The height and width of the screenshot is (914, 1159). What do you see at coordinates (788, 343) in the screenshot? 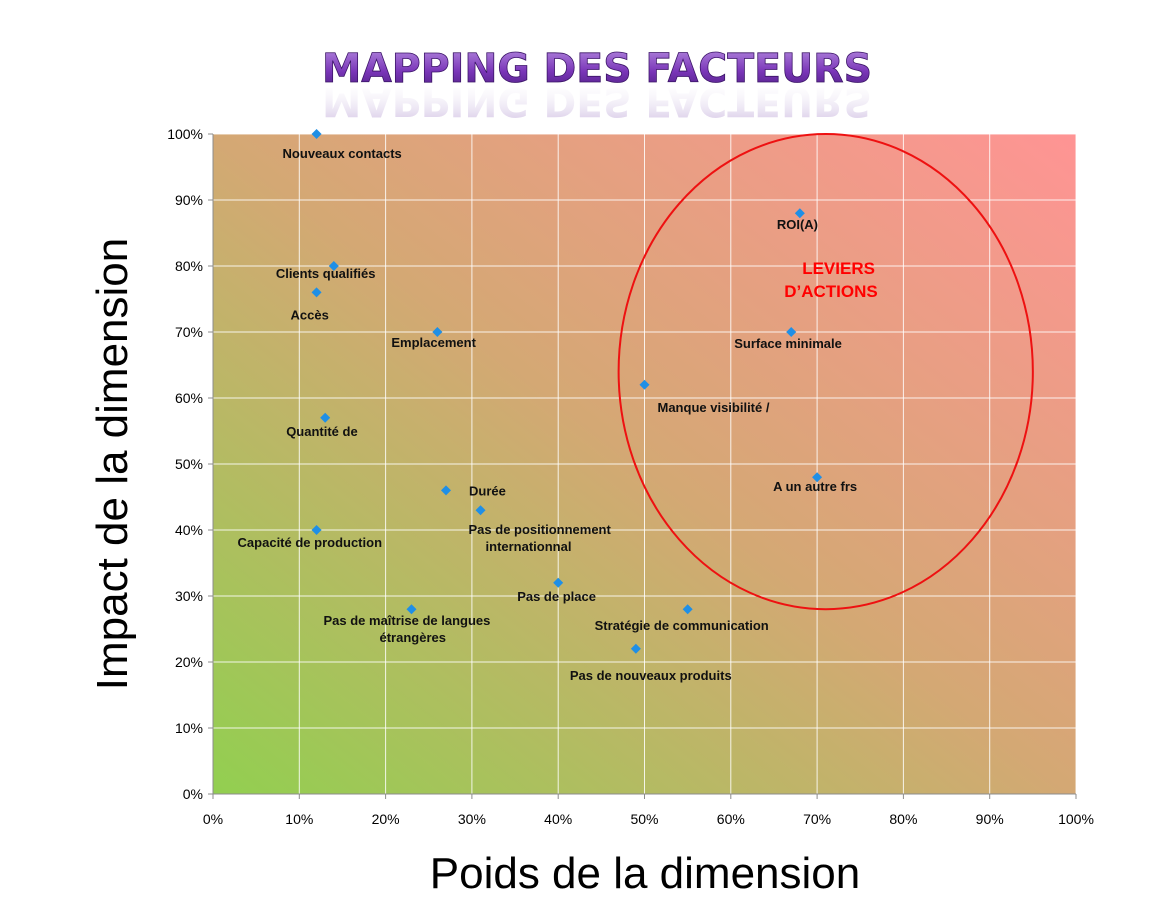
I see `data-point-label: Surface minimale` at bounding box center [788, 343].